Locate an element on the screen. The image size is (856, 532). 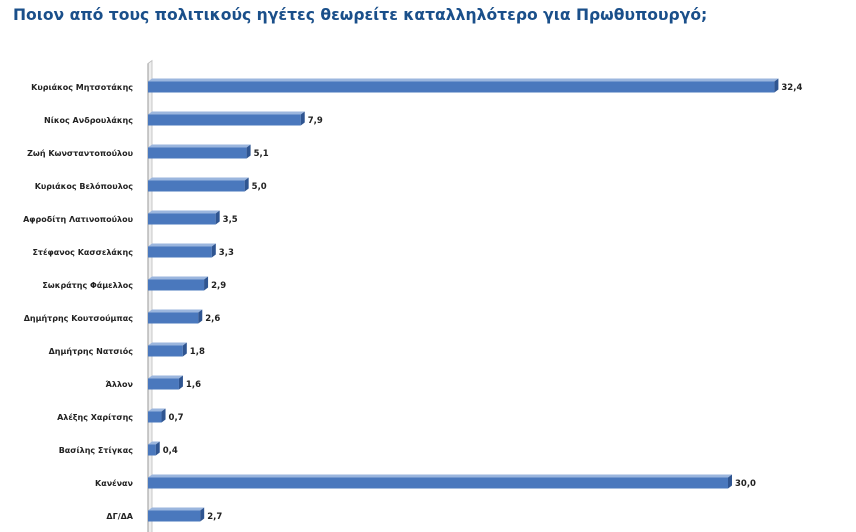
category-label: Στέφανος Κασσελάκης is located at coordinates (82, 252).